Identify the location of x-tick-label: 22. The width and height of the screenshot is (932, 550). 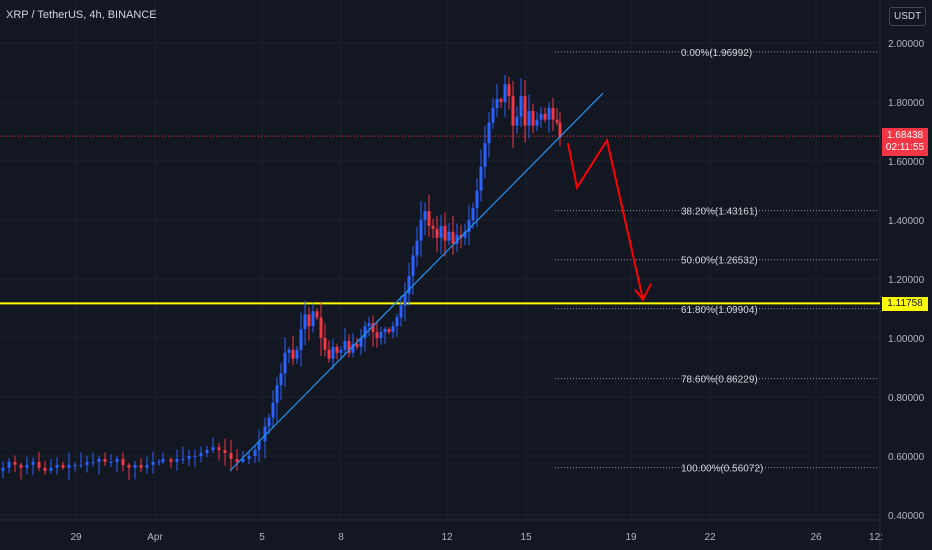
(710, 537).